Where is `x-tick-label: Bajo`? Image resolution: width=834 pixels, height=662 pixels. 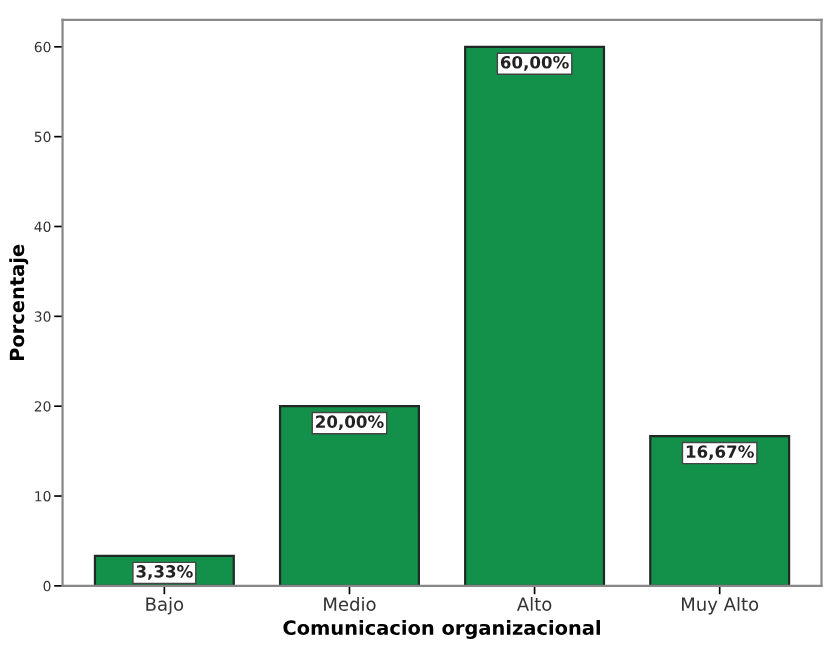
x-tick-label: Bajo is located at coordinates (165, 605).